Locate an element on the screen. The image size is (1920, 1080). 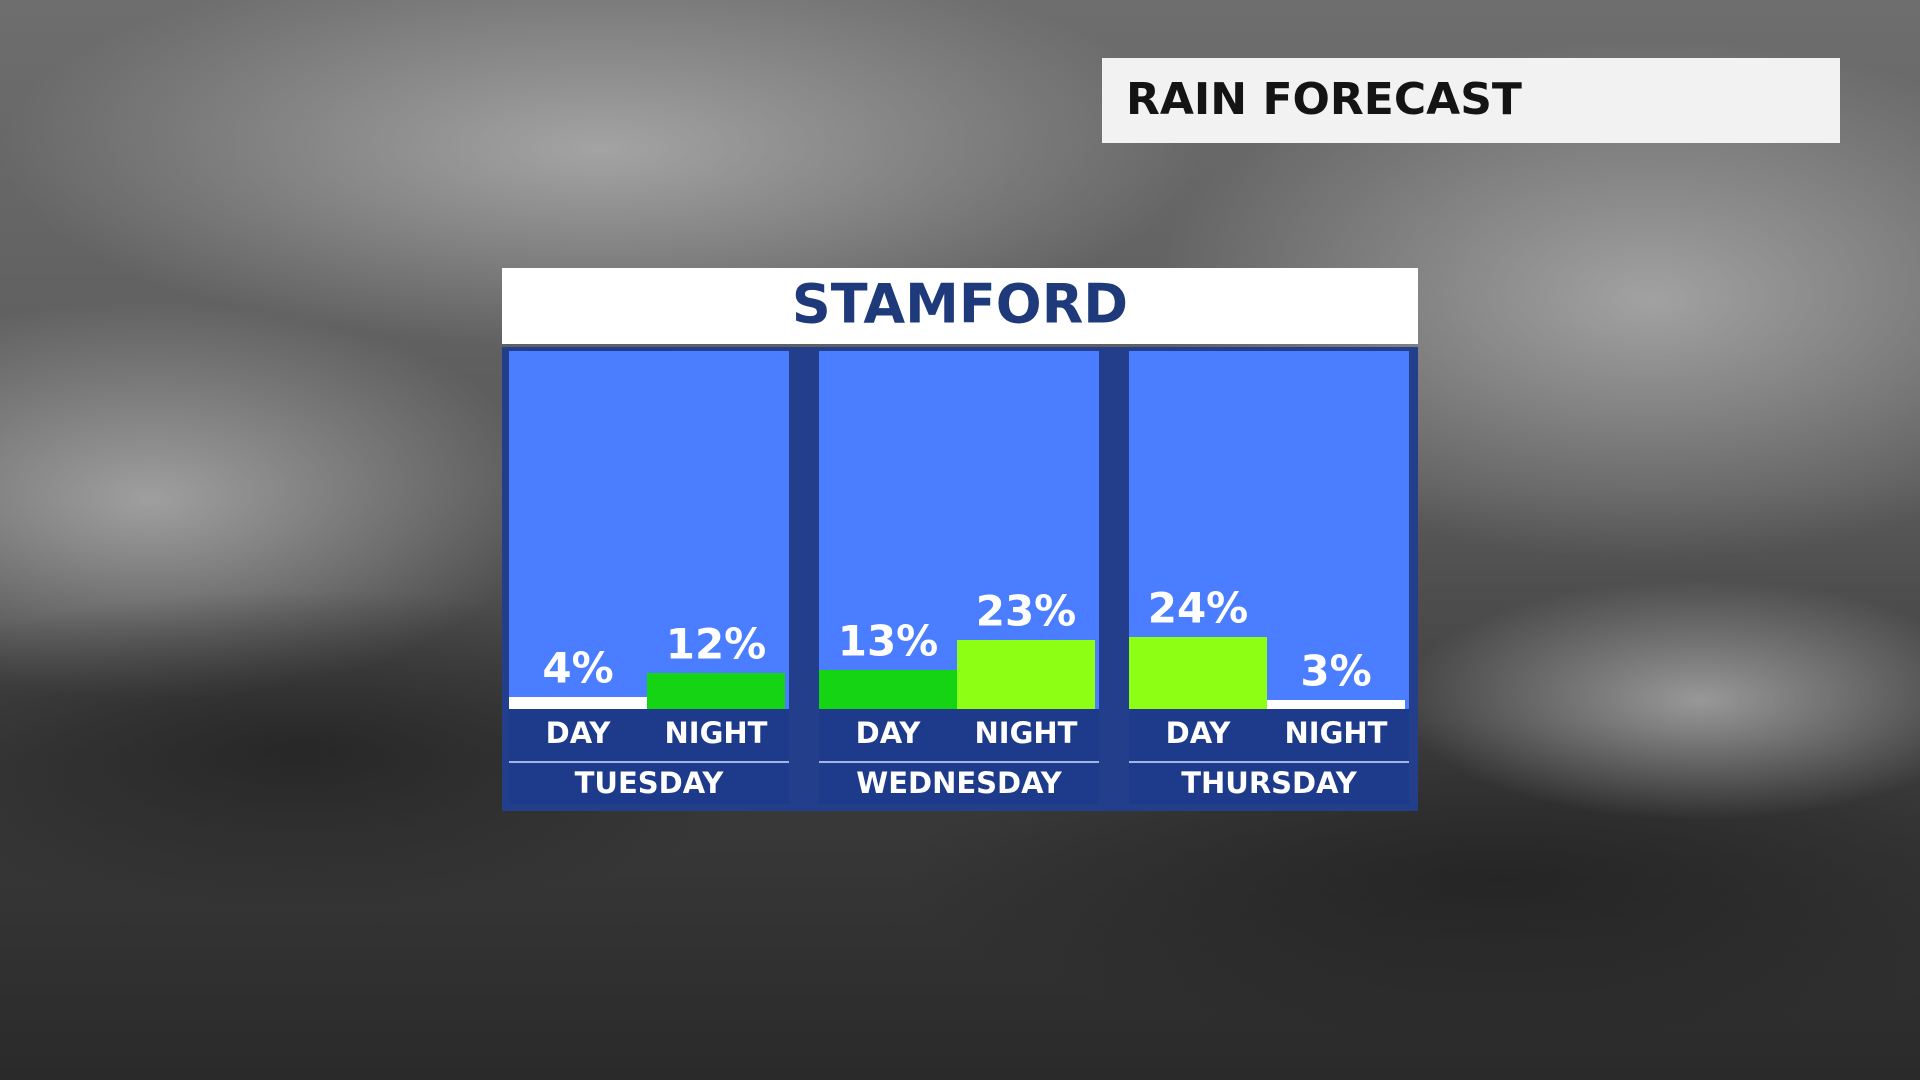
value-label: 4% is located at coordinates (577, 668).